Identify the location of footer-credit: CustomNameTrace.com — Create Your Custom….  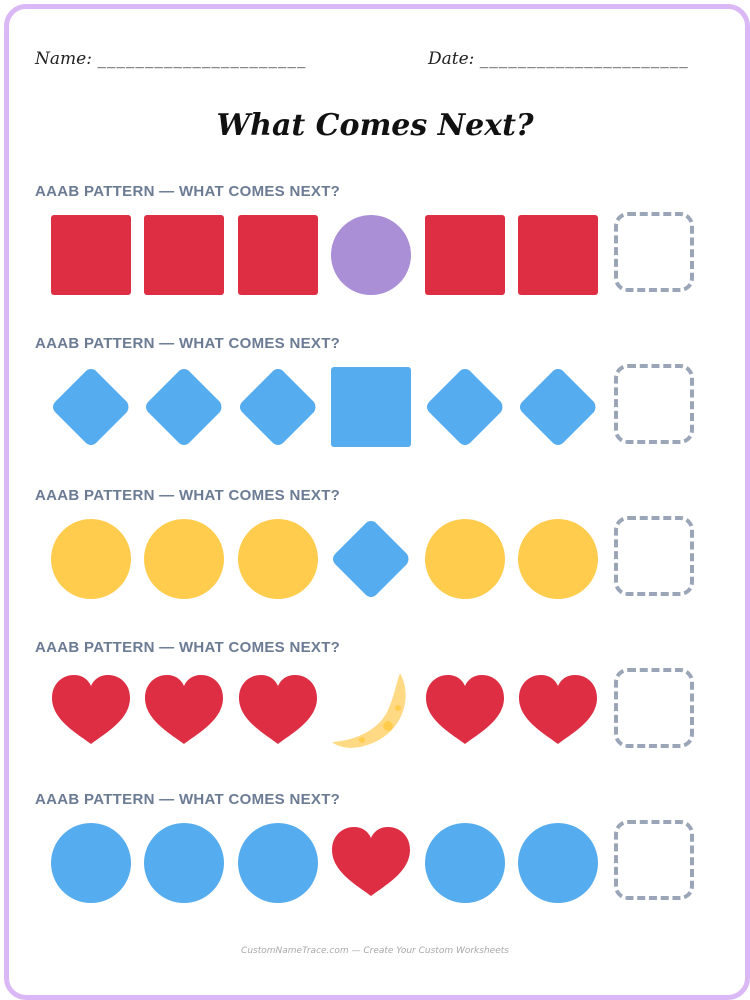
(375, 951).